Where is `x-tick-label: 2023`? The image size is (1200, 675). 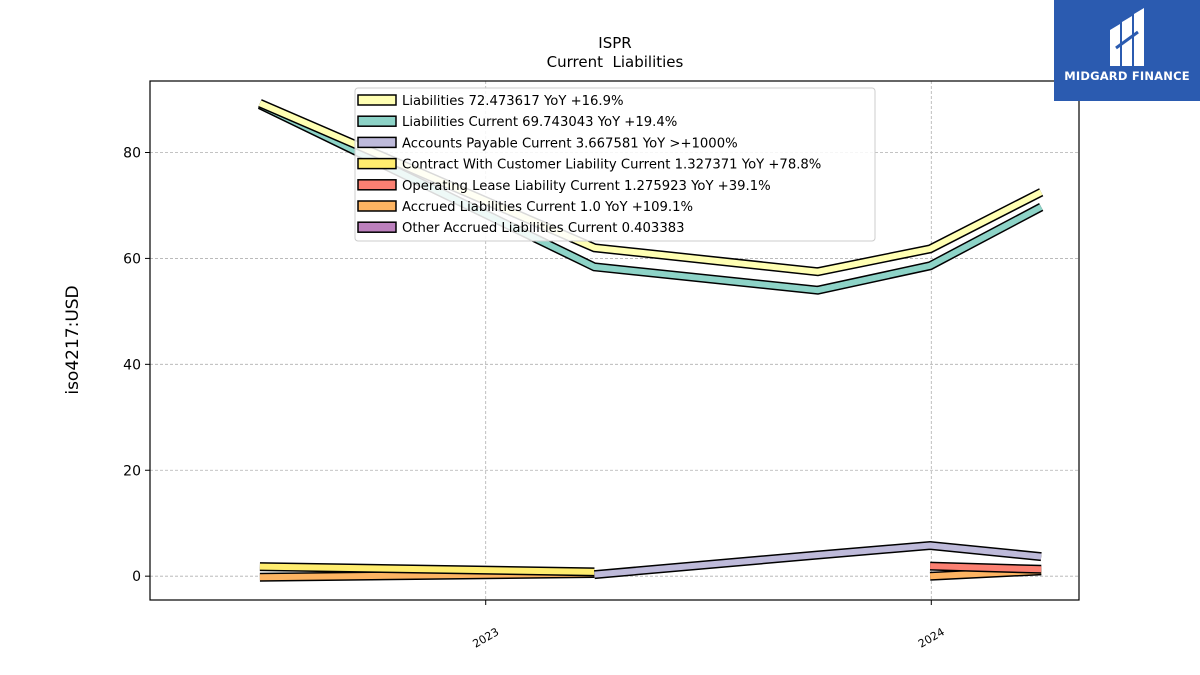 x-tick-label: 2023 is located at coordinates (485, 637).